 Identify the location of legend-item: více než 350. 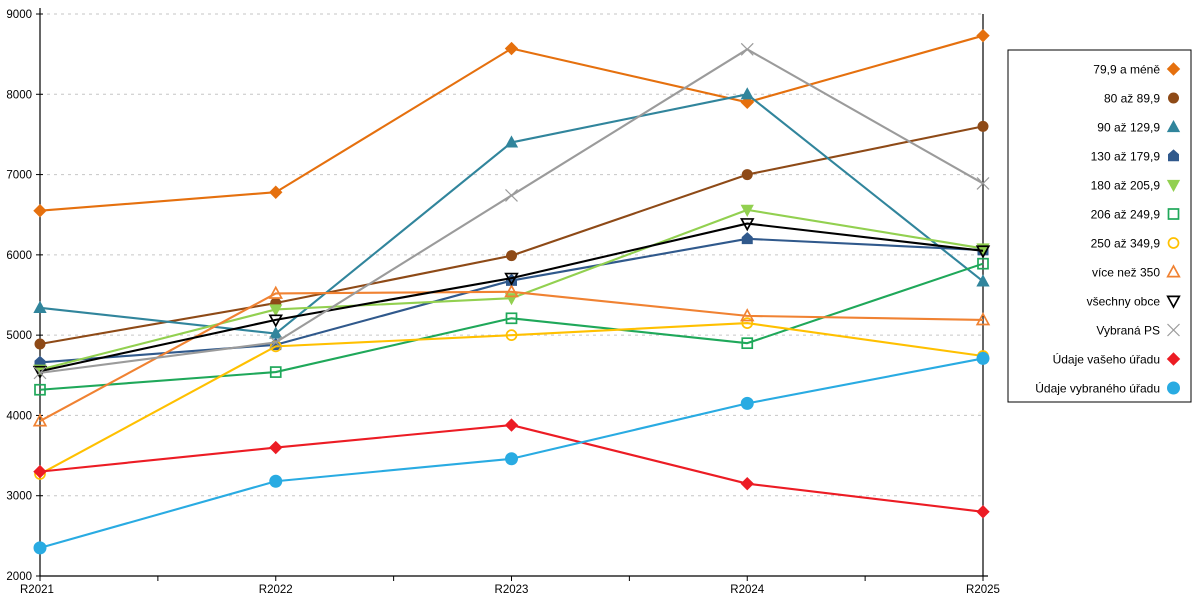
(1136, 272).